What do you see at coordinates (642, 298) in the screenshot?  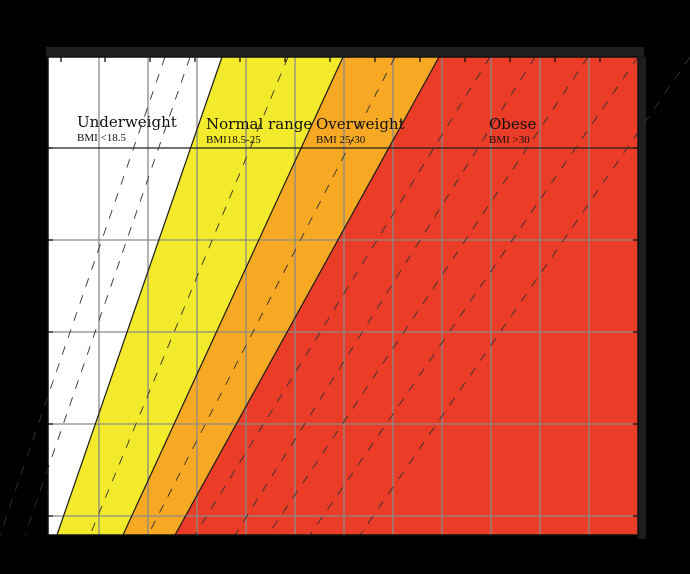 I see `right-axis-bar` at bounding box center [642, 298].